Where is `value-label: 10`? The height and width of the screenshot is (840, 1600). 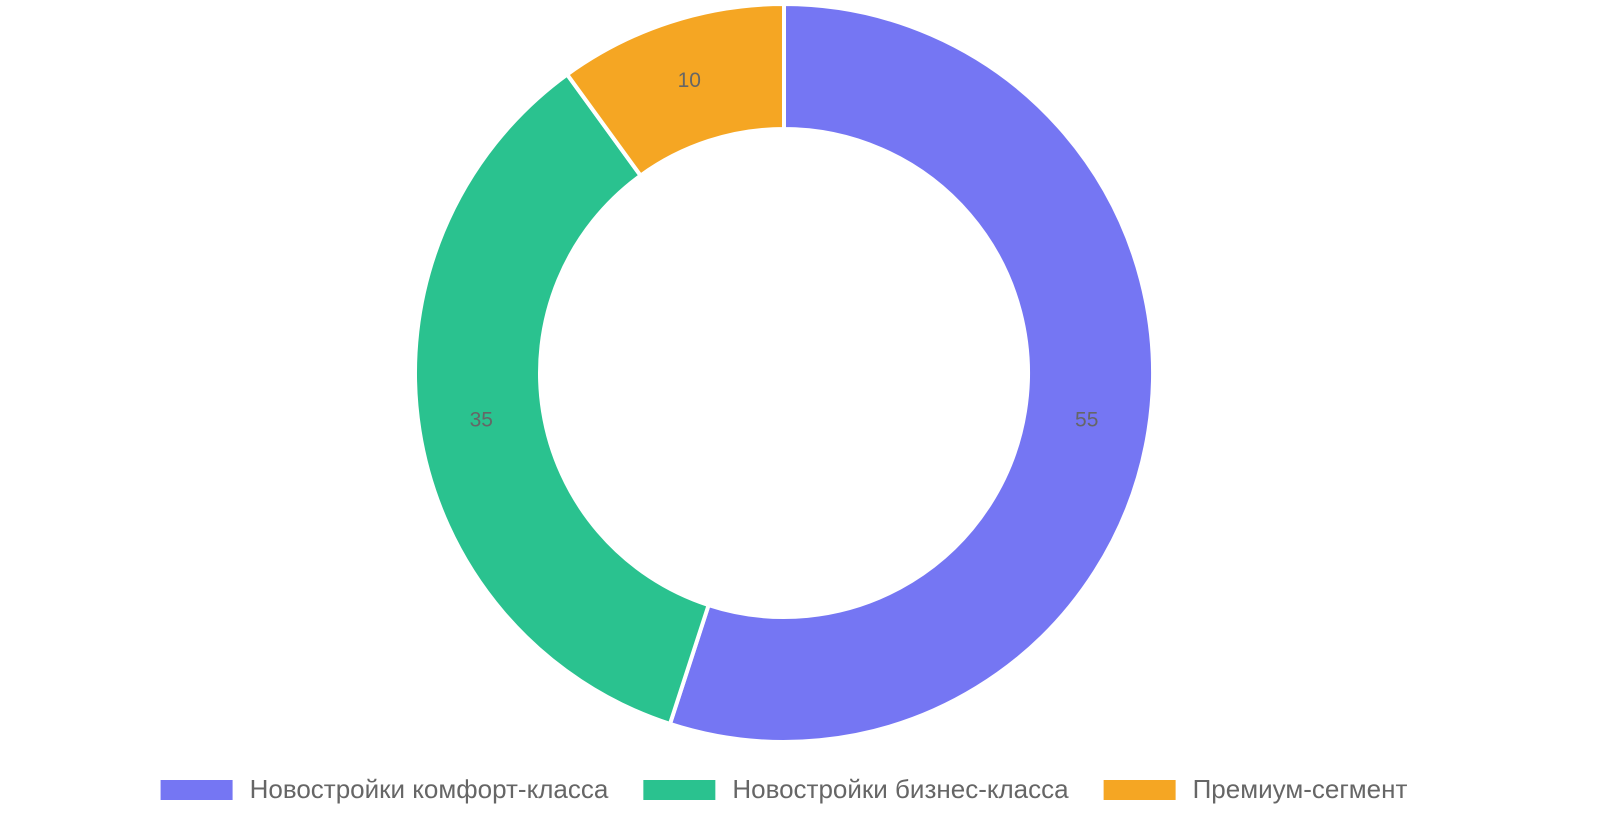
value-label: 10 is located at coordinates (689, 80).